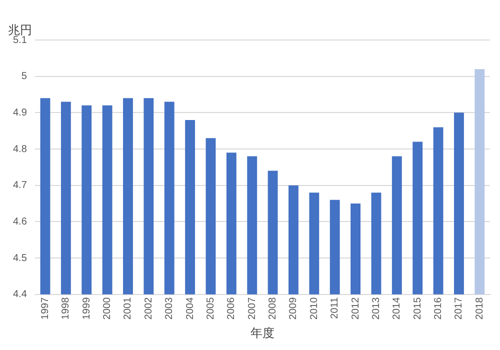 The height and width of the screenshot is (350, 500). I want to click on x-tick-label: 2012, so click(356, 308).